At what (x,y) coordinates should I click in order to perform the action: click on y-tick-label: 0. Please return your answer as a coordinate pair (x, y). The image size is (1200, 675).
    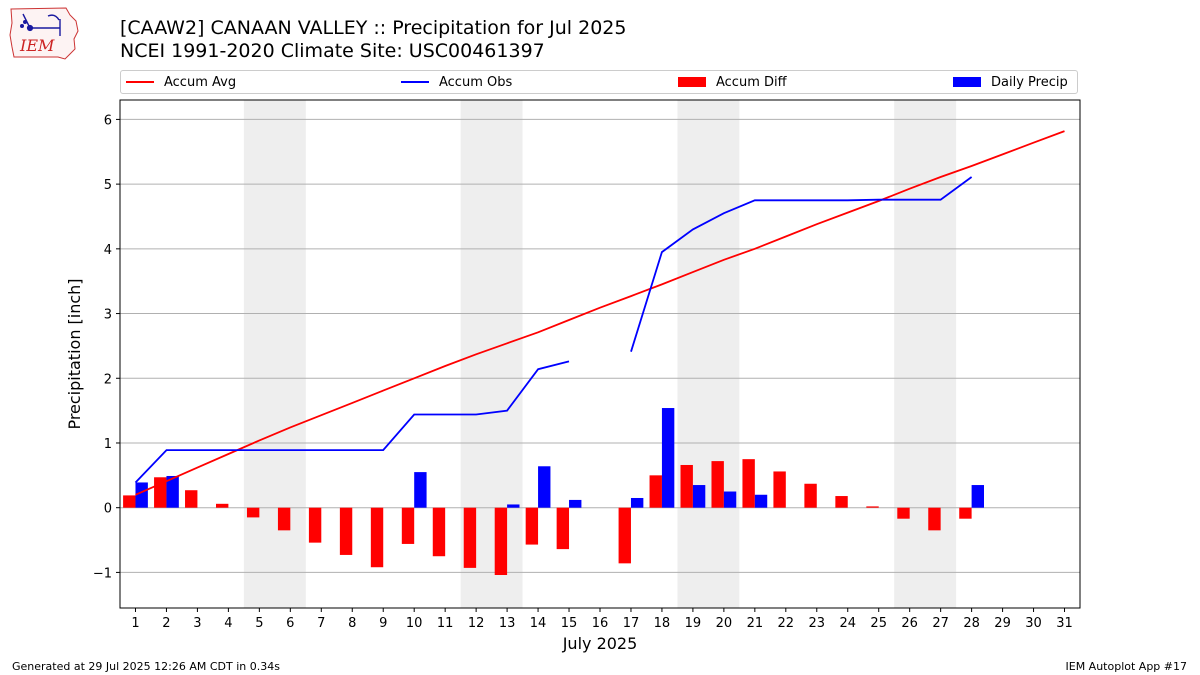
    Looking at the image, I should click on (108, 509).